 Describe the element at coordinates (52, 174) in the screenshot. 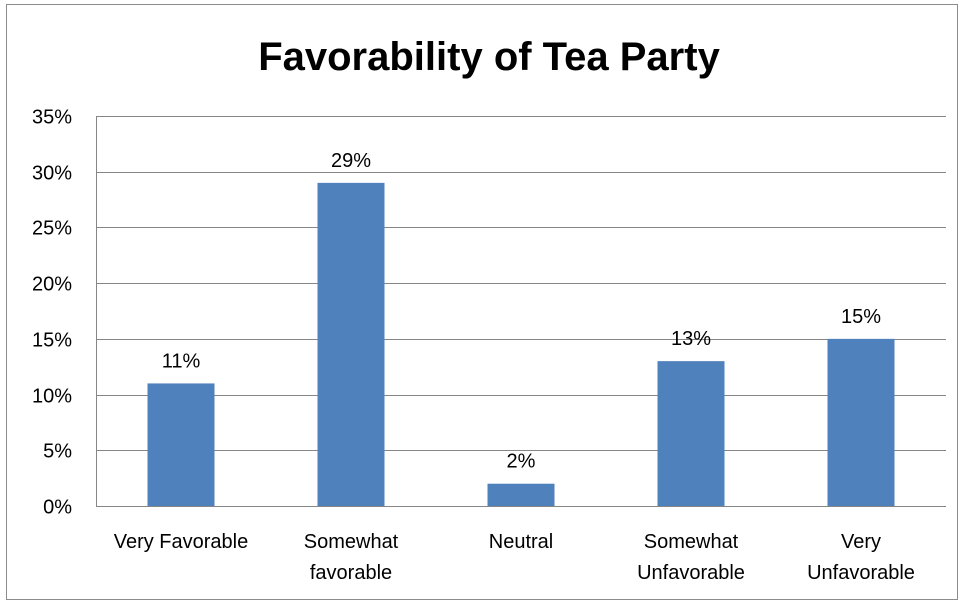

I see `y-tick-label: 30%` at that location.